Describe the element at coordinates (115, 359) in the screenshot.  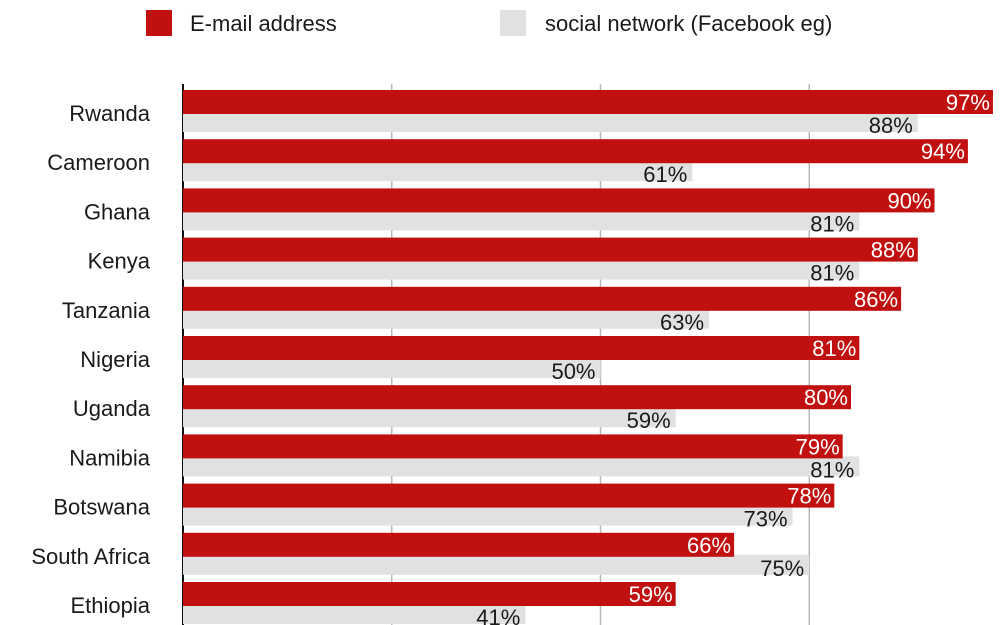
I see `category-label: Nigeria` at that location.